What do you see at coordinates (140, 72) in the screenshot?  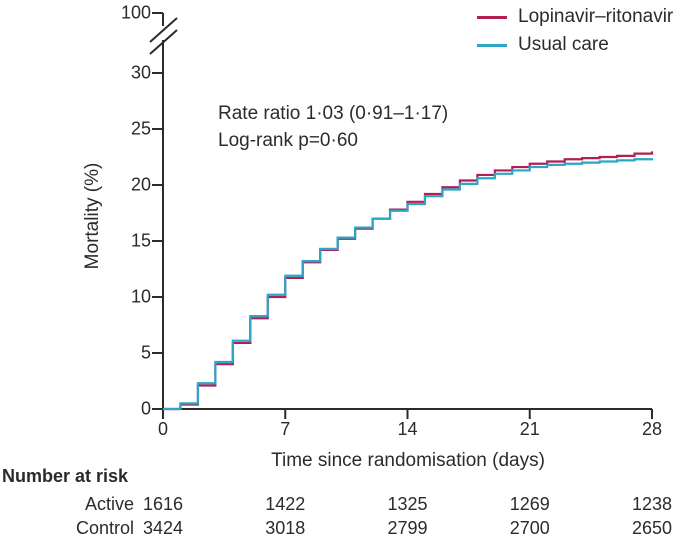 I see `y-tick-label: 30` at bounding box center [140, 72].